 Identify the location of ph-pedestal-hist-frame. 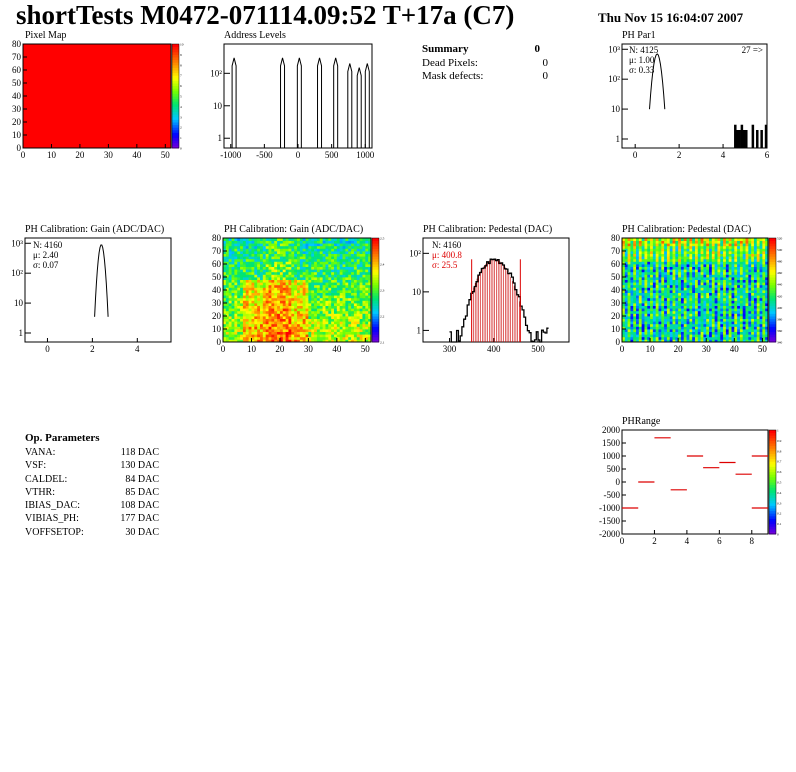
(496, 290).